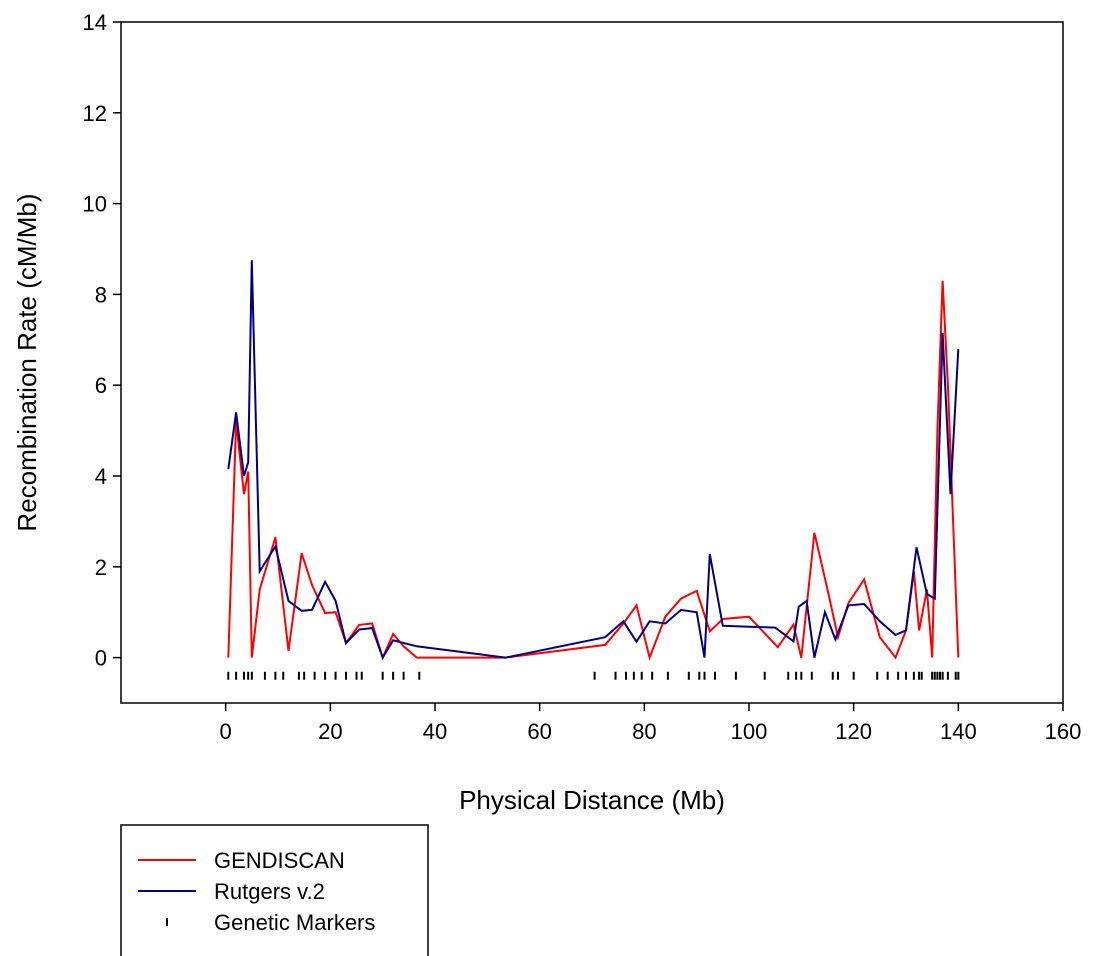 The height and width of the screenshot is (956, 1095). I want to click on x-tick-label: 20, so click(330, 731).